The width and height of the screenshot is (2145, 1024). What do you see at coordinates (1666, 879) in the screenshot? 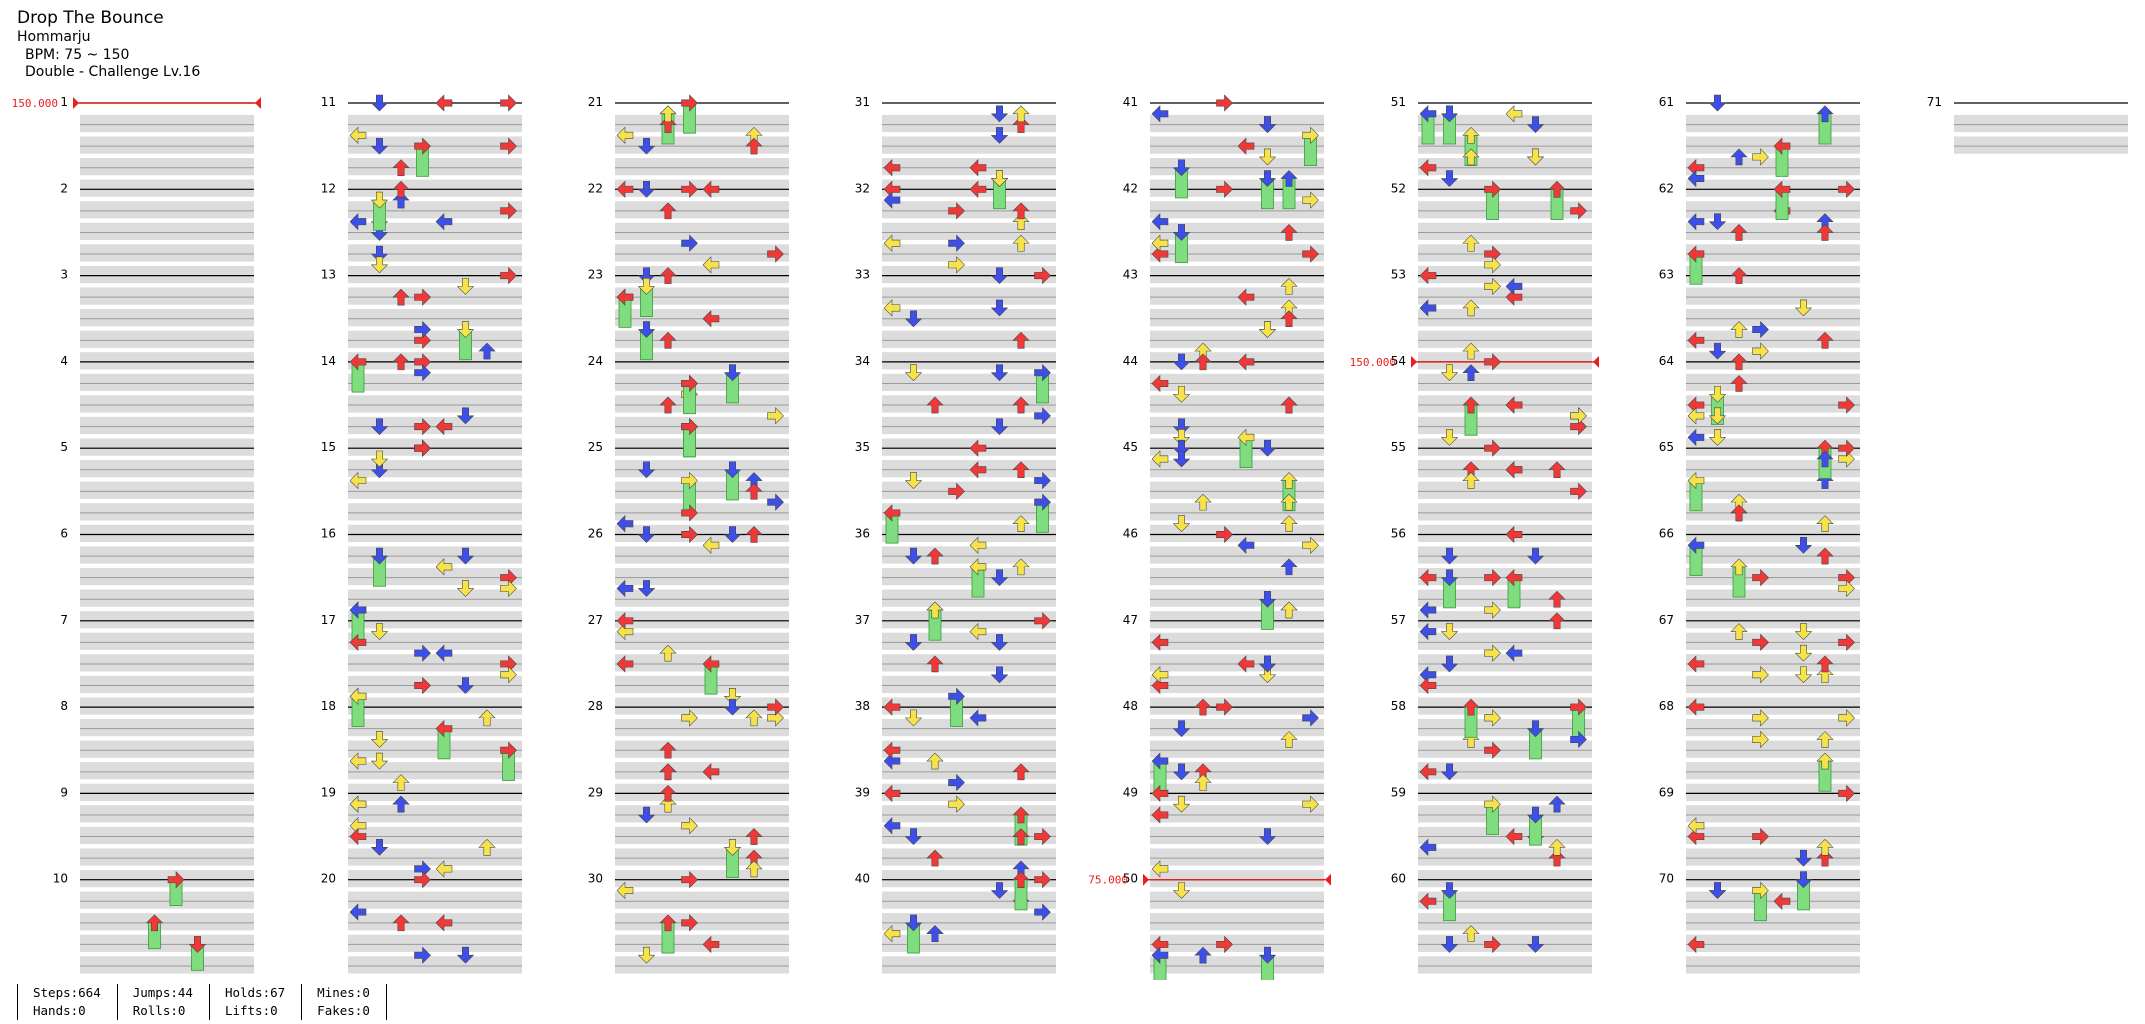
I see `measure-number: 70` at bounding box center [1666, 879].